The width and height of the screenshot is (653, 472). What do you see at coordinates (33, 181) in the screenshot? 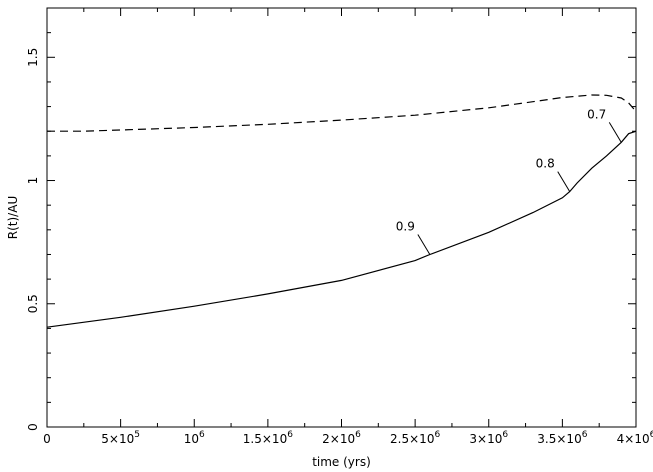
I see `y-tick-label: 1` at bounding box center [33, 181].